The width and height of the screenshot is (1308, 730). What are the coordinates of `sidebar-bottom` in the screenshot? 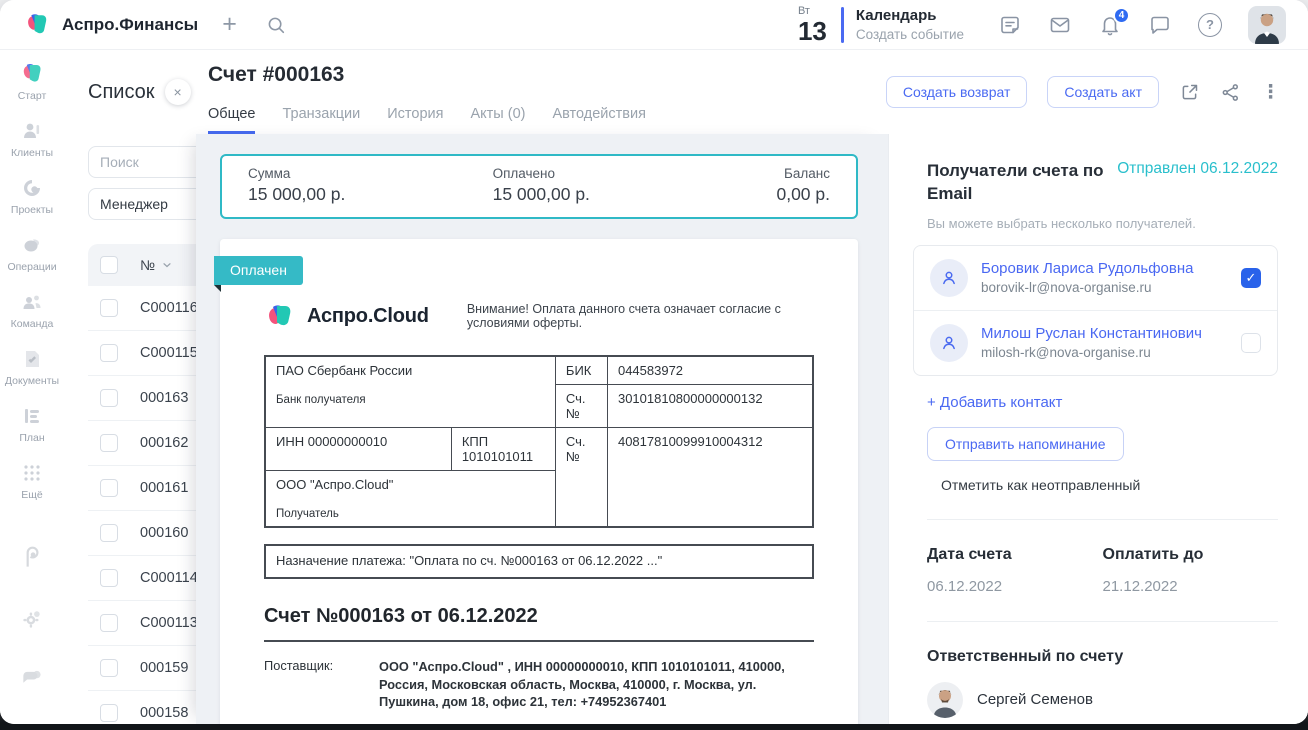 It's located at (32, 634).